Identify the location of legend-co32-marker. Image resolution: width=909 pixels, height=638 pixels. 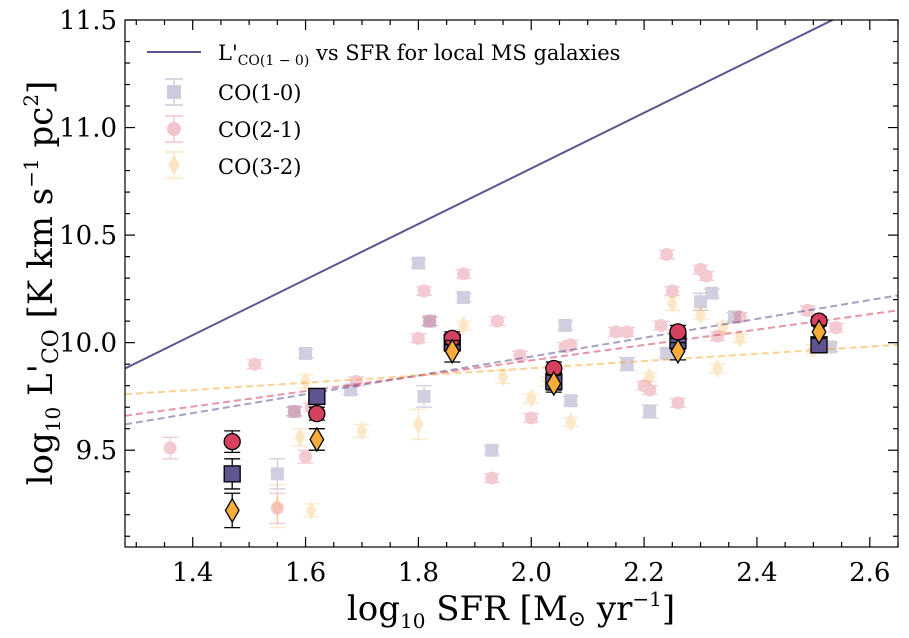
(174, 165).